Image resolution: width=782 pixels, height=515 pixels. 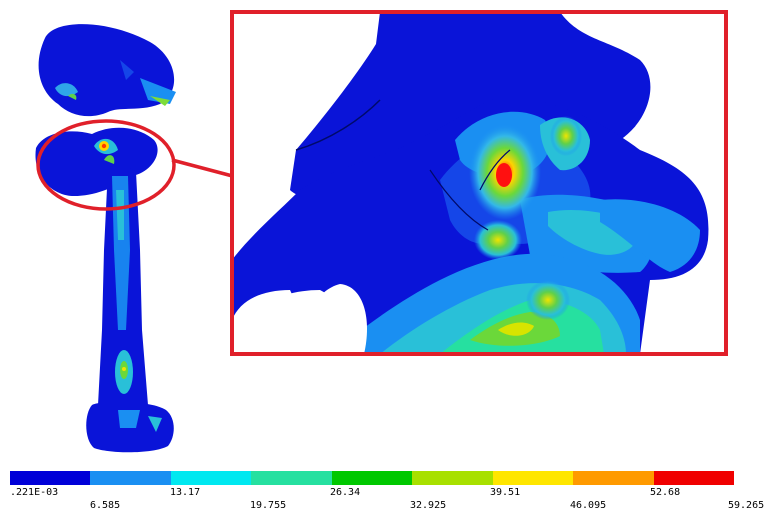 What do you see at coordinates (34, 492) in the screenshot?
I see `legend-label-1: .221E-03` at bounding box center [34, 492].